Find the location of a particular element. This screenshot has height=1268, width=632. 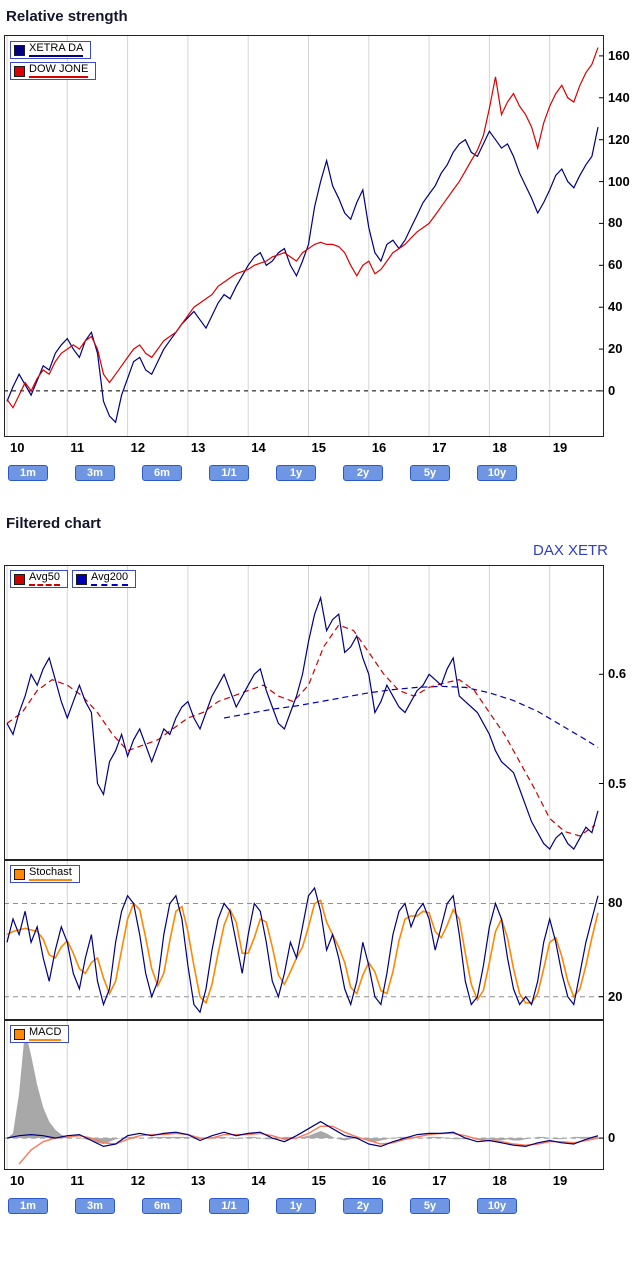

macd-panel-legend: MACD is located at coordinates (40, 1034).